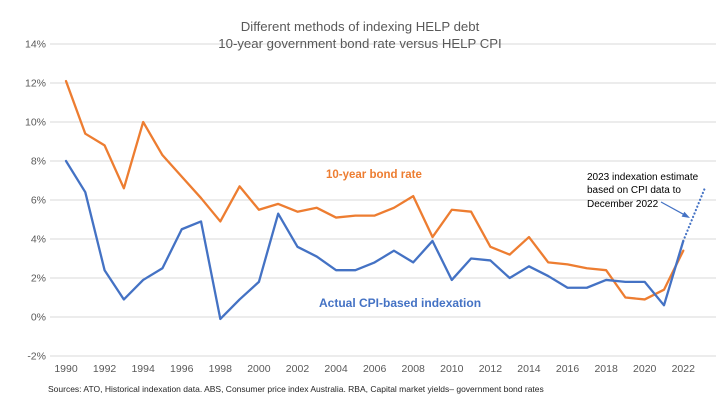  I want to click on y-axis-tick-labels: 14% 12% 10% 8% 6% 4% 2% 0% -2%, so click(35, 201).